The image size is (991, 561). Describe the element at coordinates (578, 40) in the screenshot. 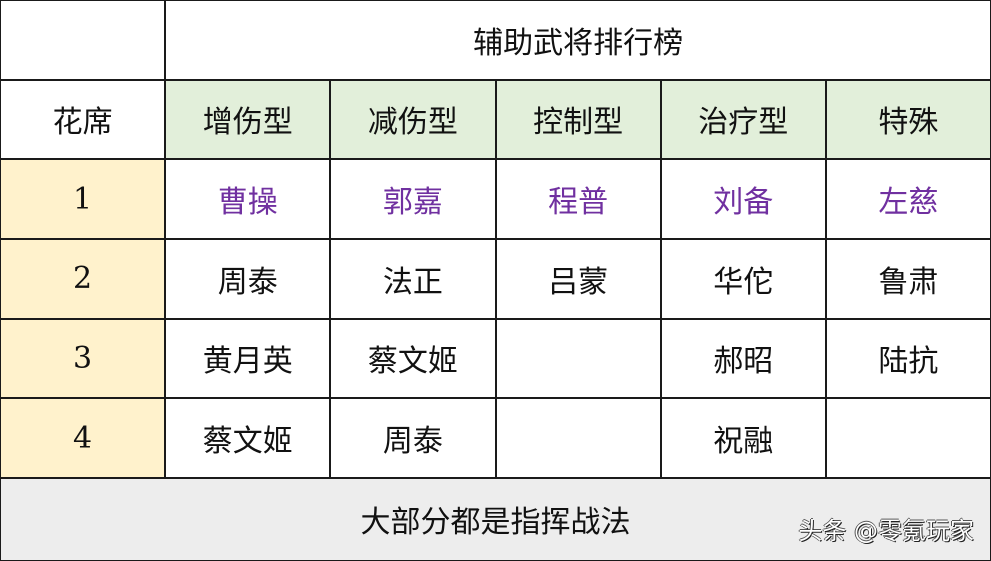

I see `table-title: 辅助武将排行榜` at that location.